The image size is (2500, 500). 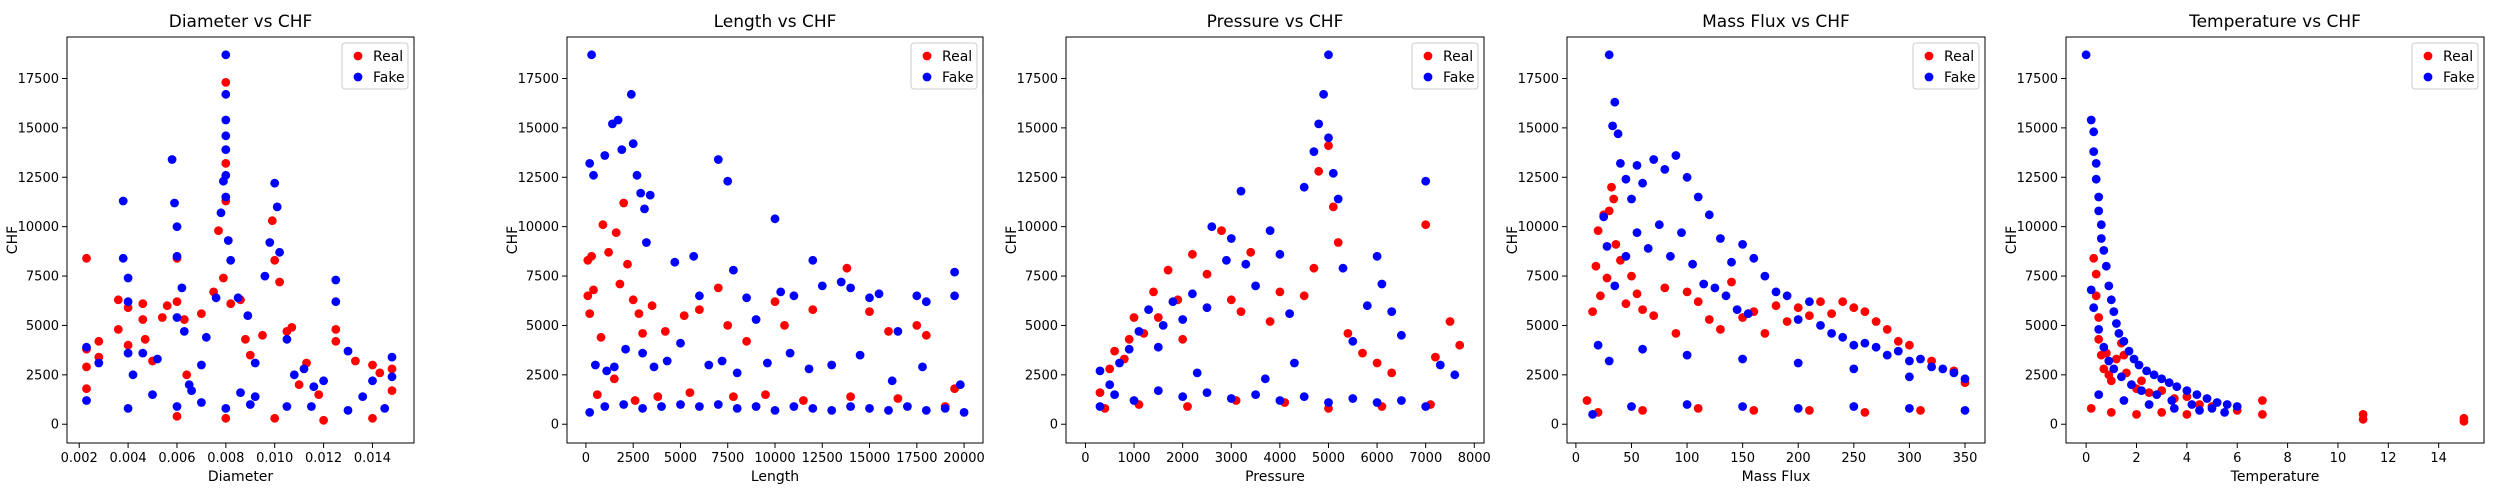 What do you see at coordinates (2277, 339) in the screenshot?
I see `series-real` at bounding box center [2277, 339].